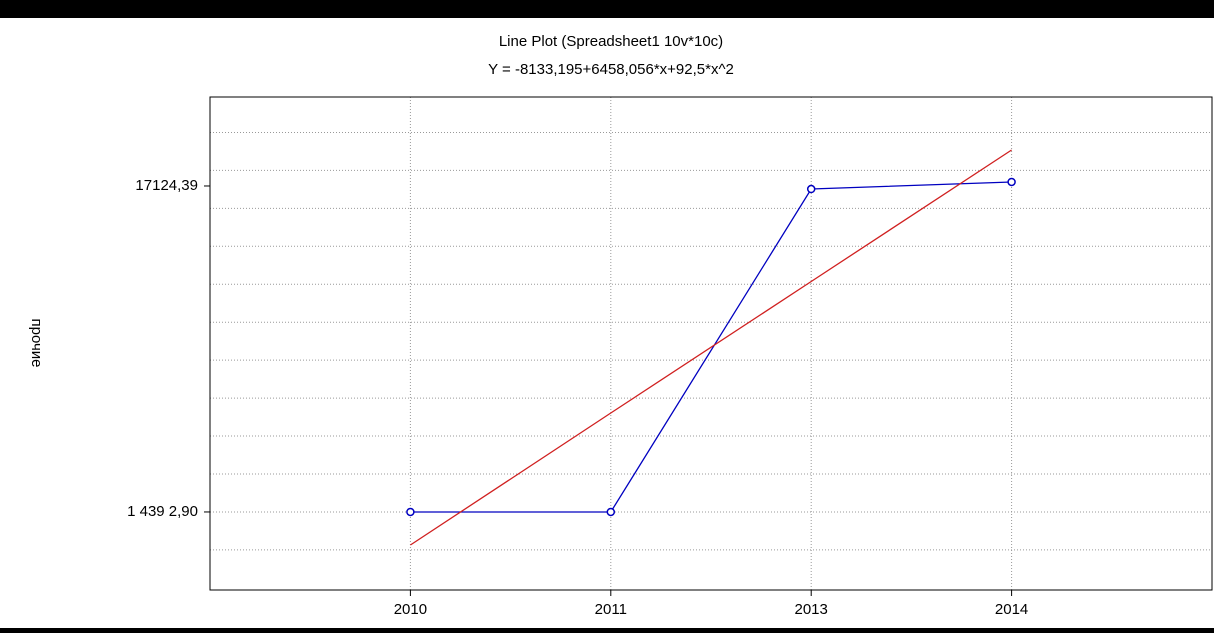  I want to click on x-tick-label: 2010, so click(410, 609).